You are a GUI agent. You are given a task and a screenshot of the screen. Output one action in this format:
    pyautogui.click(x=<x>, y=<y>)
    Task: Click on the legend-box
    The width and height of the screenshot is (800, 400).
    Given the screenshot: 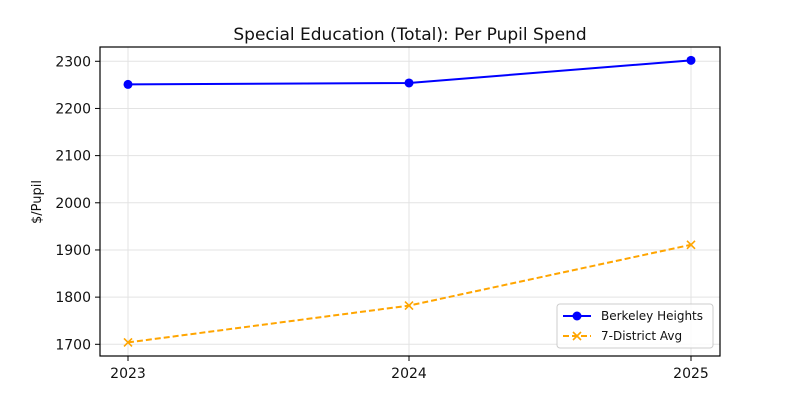 What is the action you would take?
    pyautogui.click(x=635, y=326)
    